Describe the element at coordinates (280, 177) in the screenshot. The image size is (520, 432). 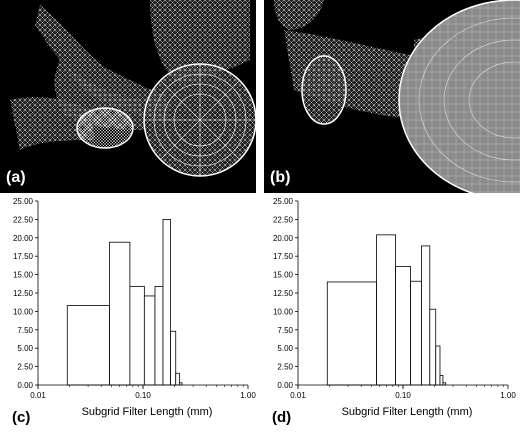
I see `panel-b-label: (b)` at that location.